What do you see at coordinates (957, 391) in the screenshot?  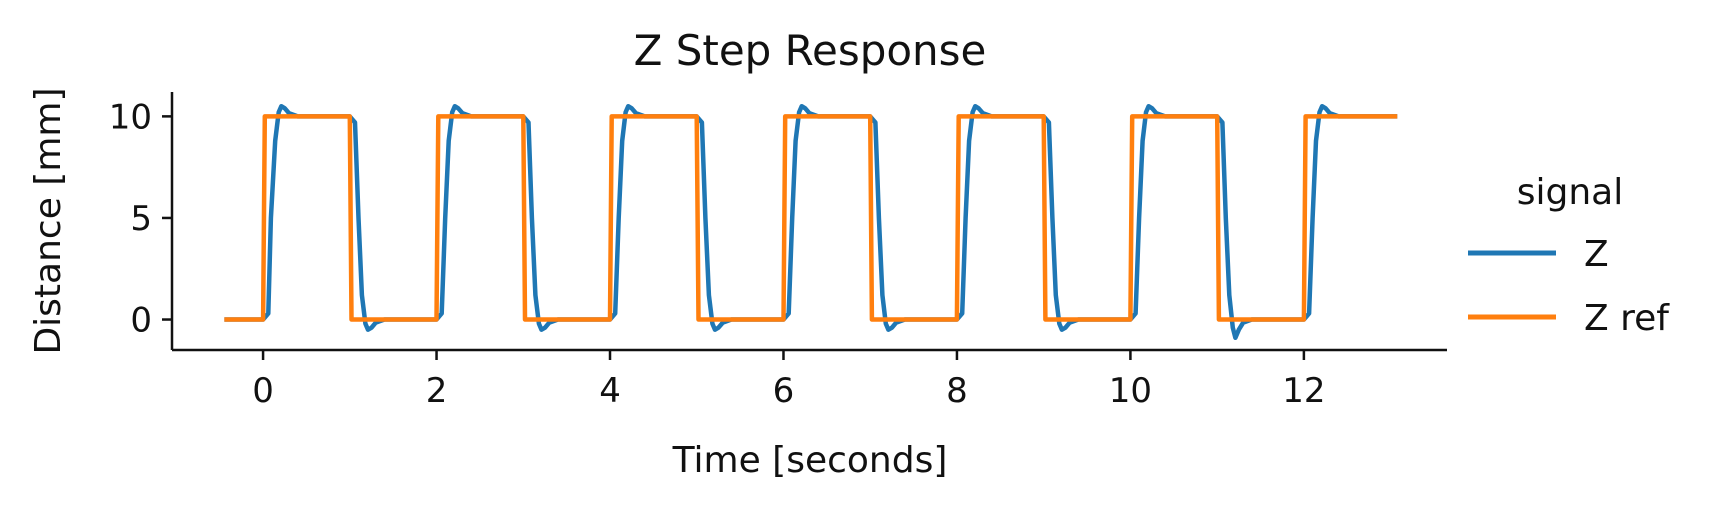 I see `x-tick-label: 8` at bounding box center [957, 391].